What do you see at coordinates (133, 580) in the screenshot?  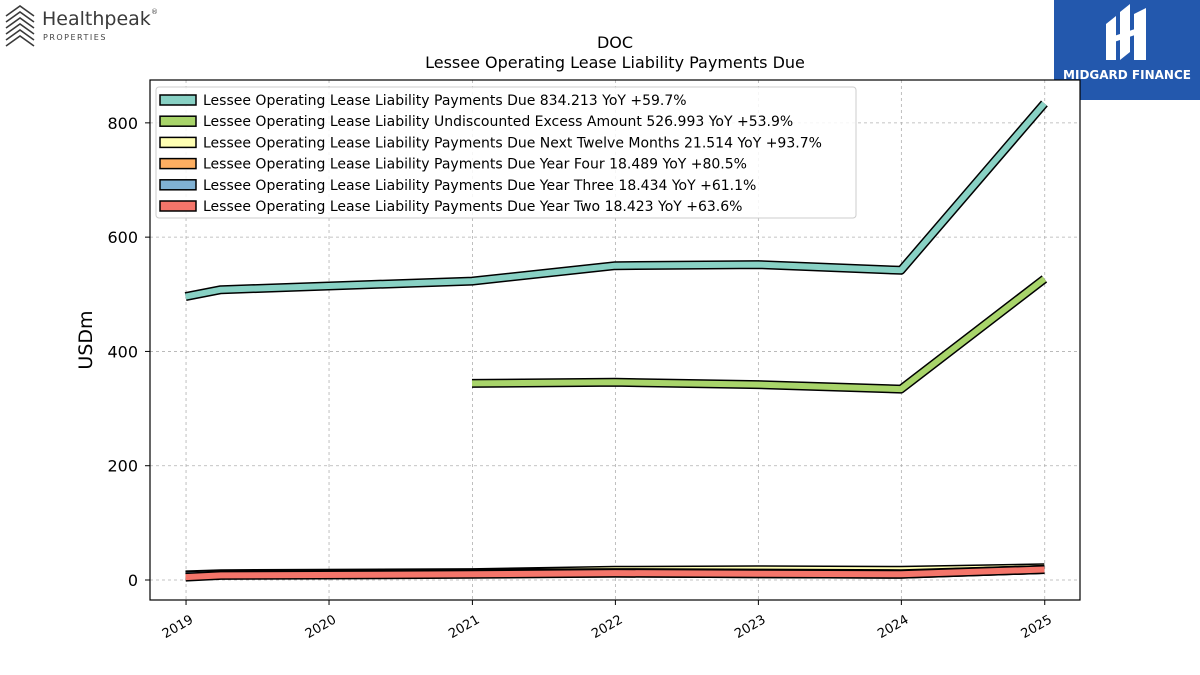 I see `y-tick-label: 0` at bounding box center [133, 580].